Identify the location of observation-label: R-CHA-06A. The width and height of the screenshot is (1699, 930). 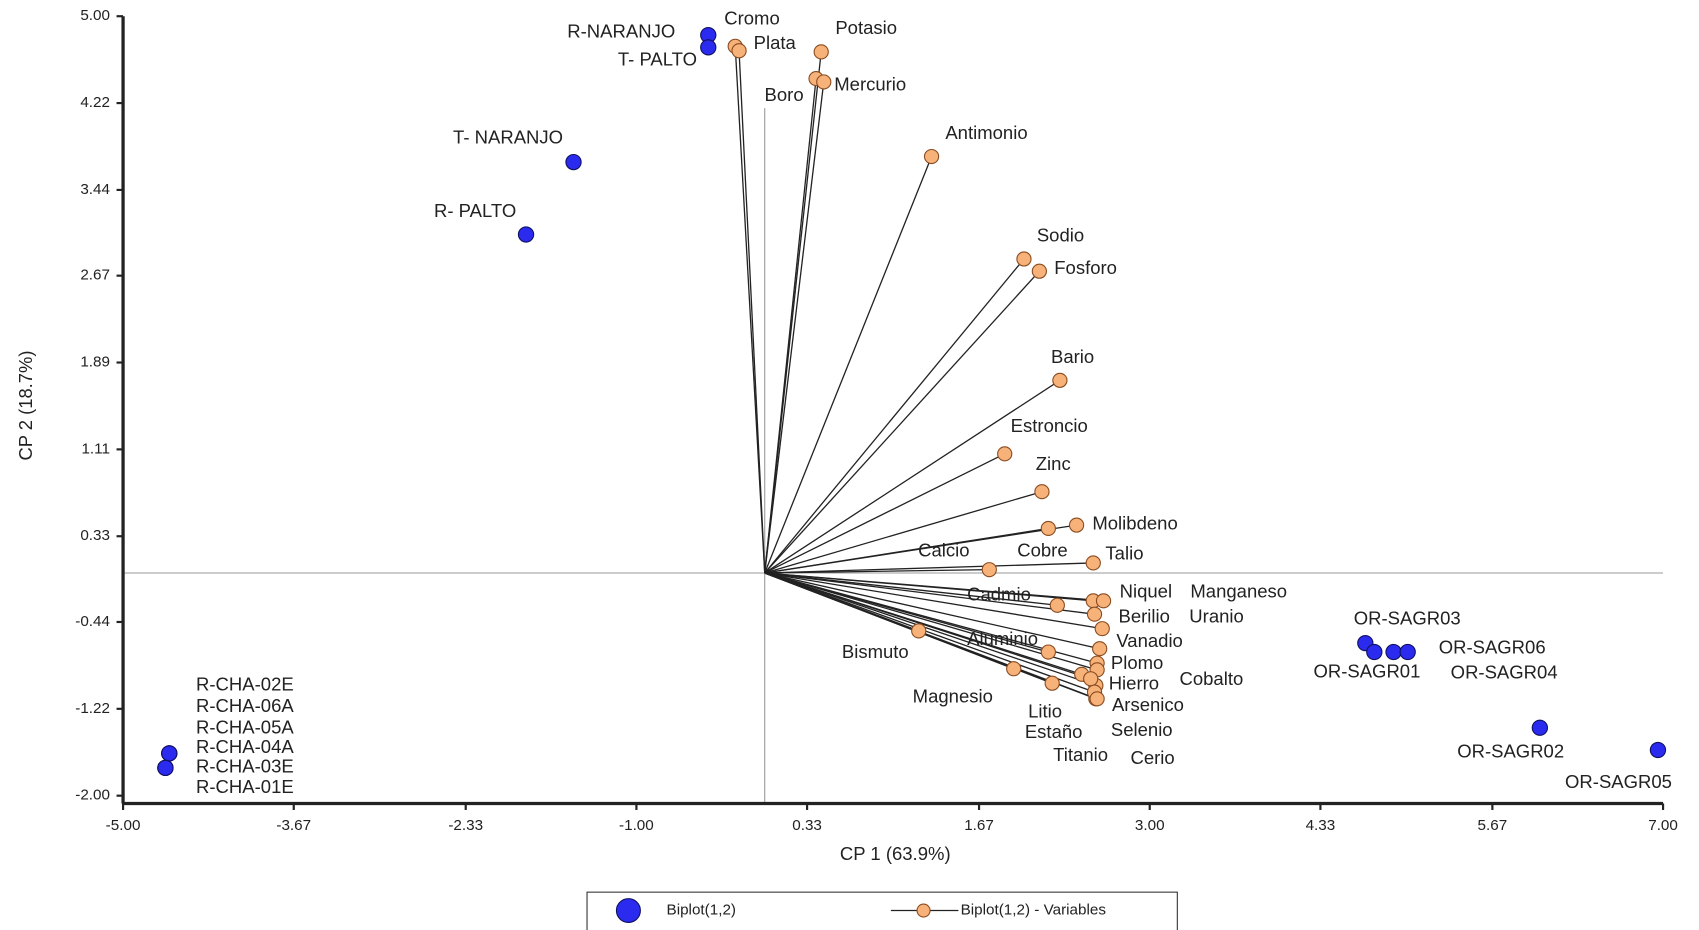
(245, 705).